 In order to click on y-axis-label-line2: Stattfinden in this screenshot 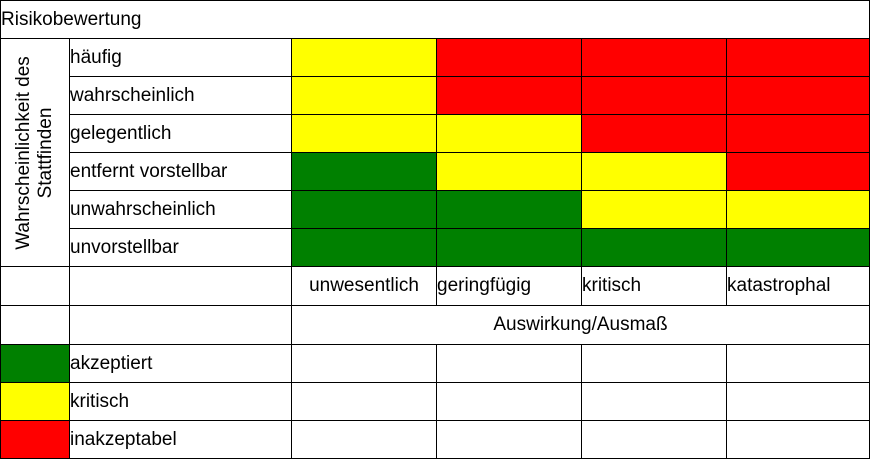, I will do `click(45, 152)`.